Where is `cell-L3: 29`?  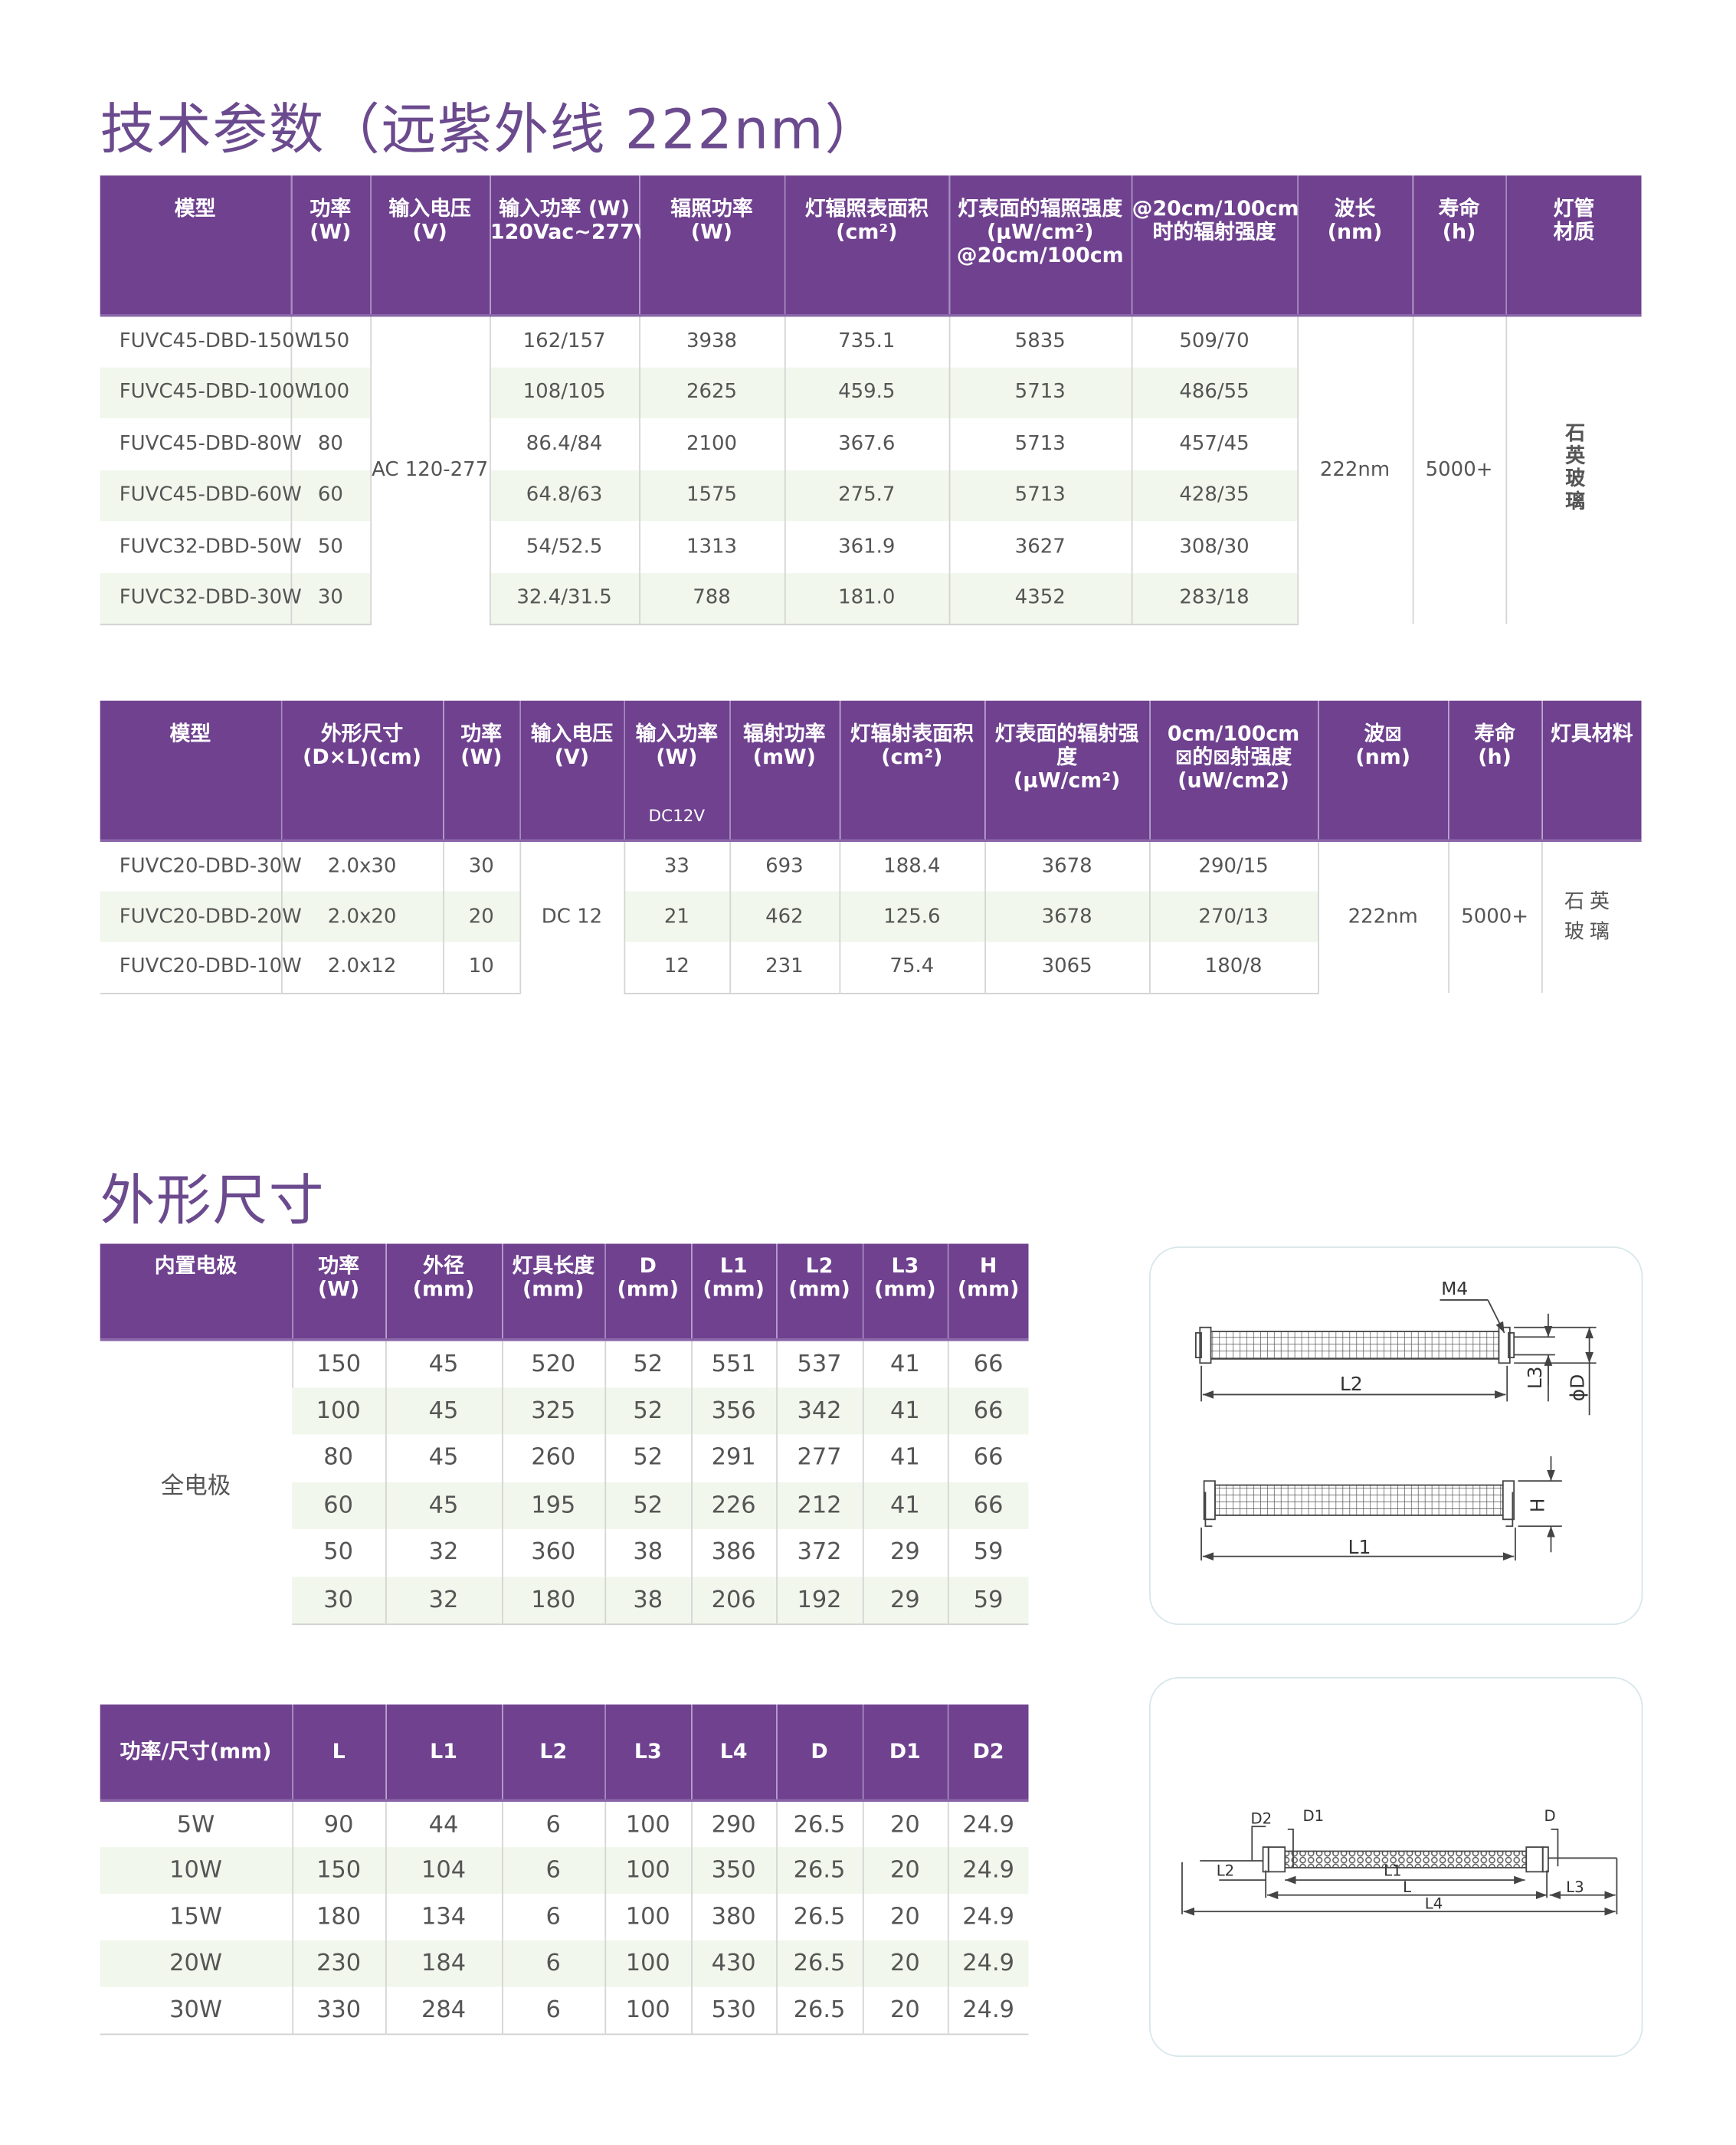
cell-L3: 29 is located at coordinates (905, 1552).